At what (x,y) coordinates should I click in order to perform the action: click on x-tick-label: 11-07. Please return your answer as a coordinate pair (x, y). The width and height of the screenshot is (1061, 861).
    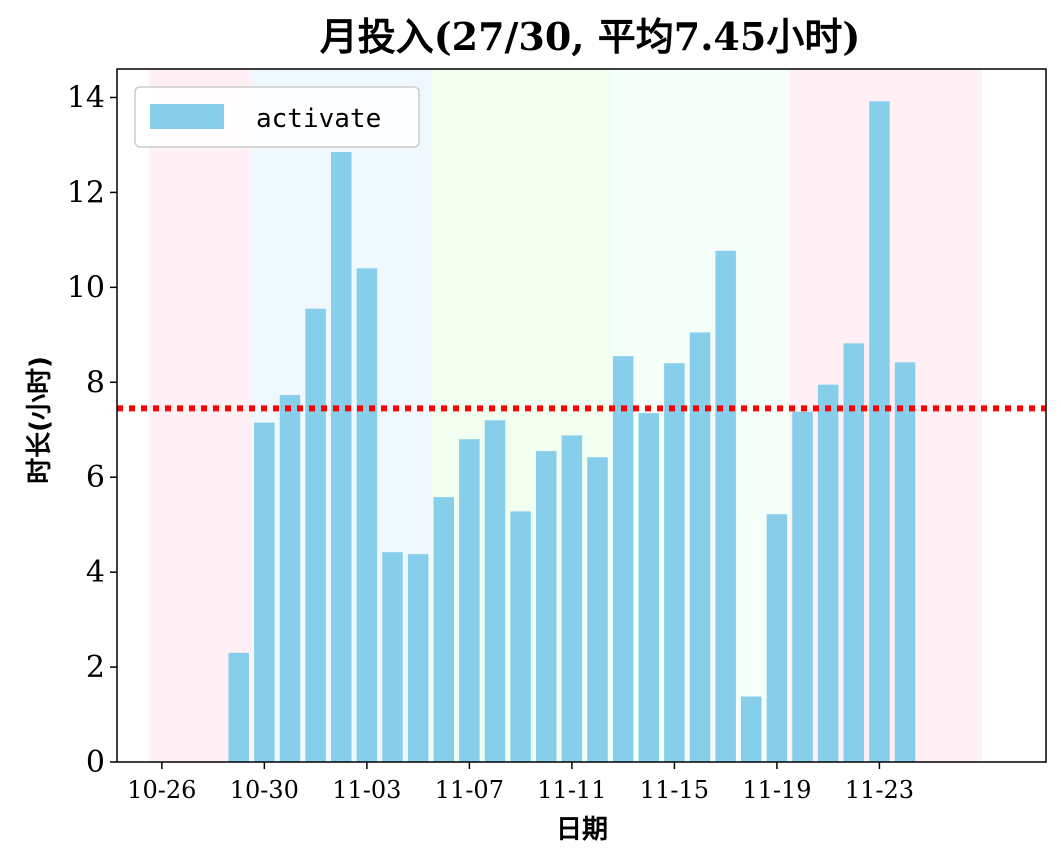
    Looking at the image, I should click on (469, 790).